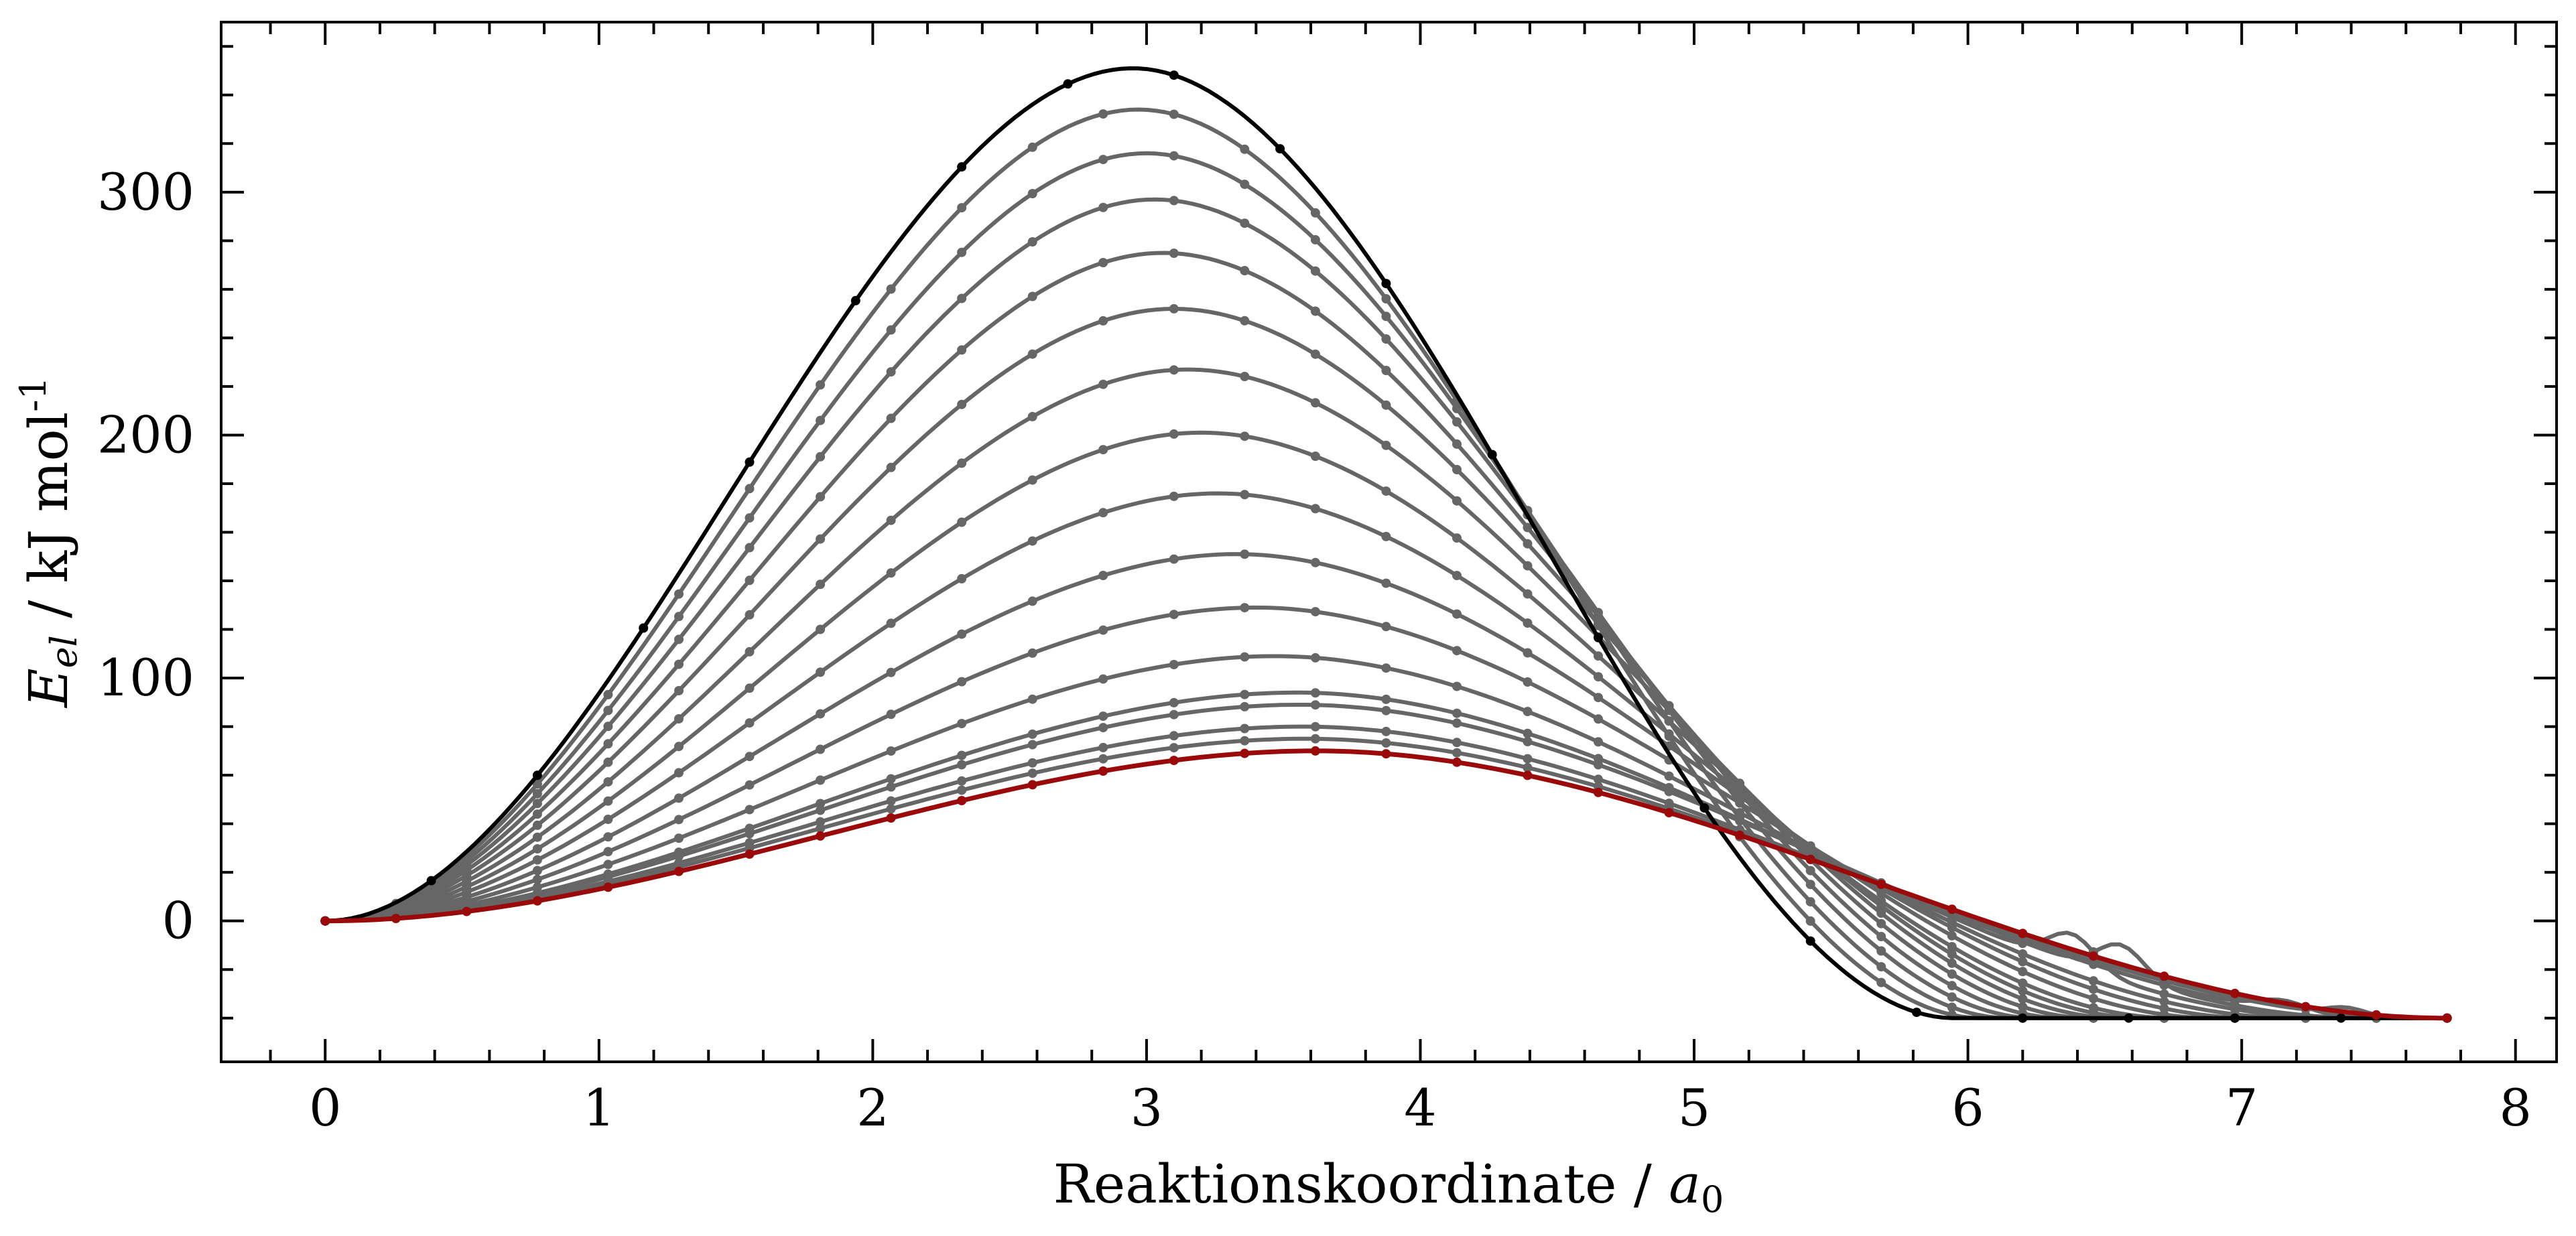 This screenshot has height=1236, width=2576. What do you see at coordinates (599, 1108) in the screenshot?
I see `x-tick-label: 1` at bounding box center [599, 1108].